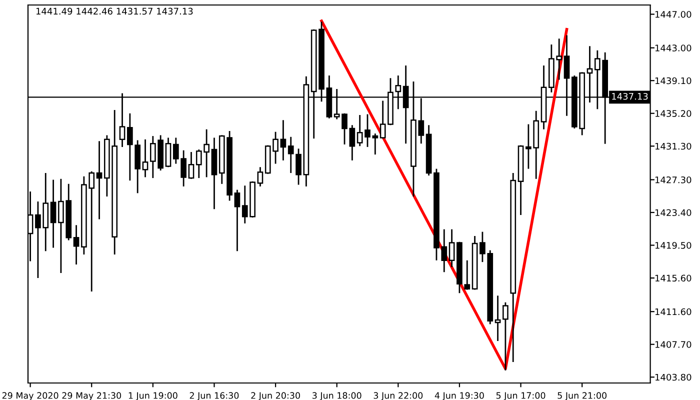  What do you see at coordinates (275, 396) in the screenshot?
I see `x-tick-label: 2 Jun 20:30` at bounding box center [275, 396].